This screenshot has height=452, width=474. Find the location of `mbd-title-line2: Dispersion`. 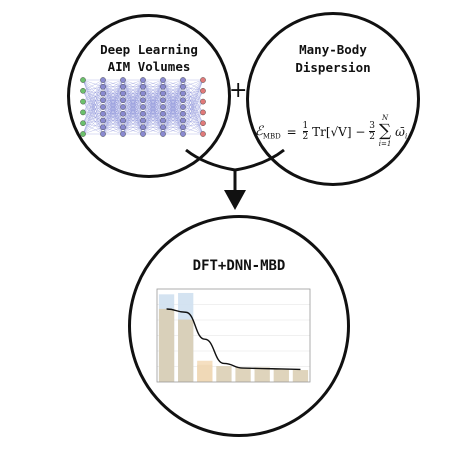

mbd-title-line2: Dispersion is located at coordinates (333, 67).